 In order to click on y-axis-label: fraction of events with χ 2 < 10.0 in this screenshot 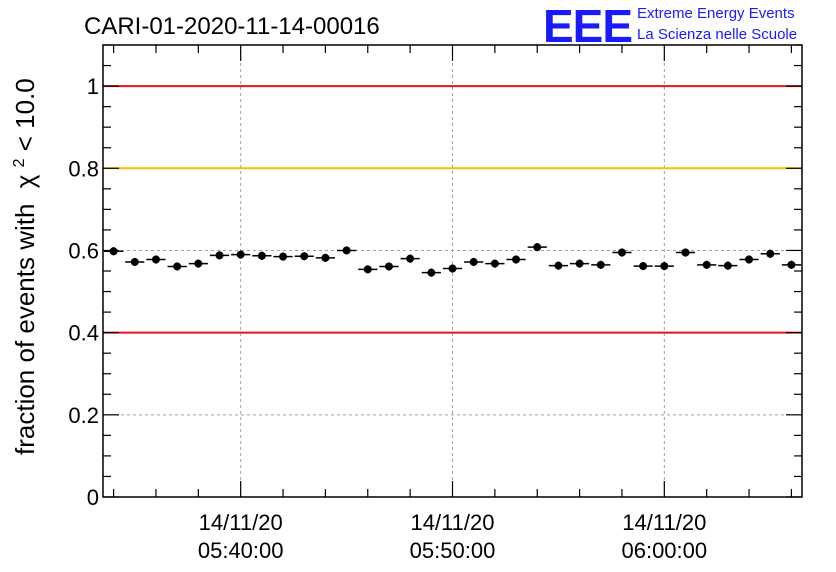, I will do `click(20, 266)`.